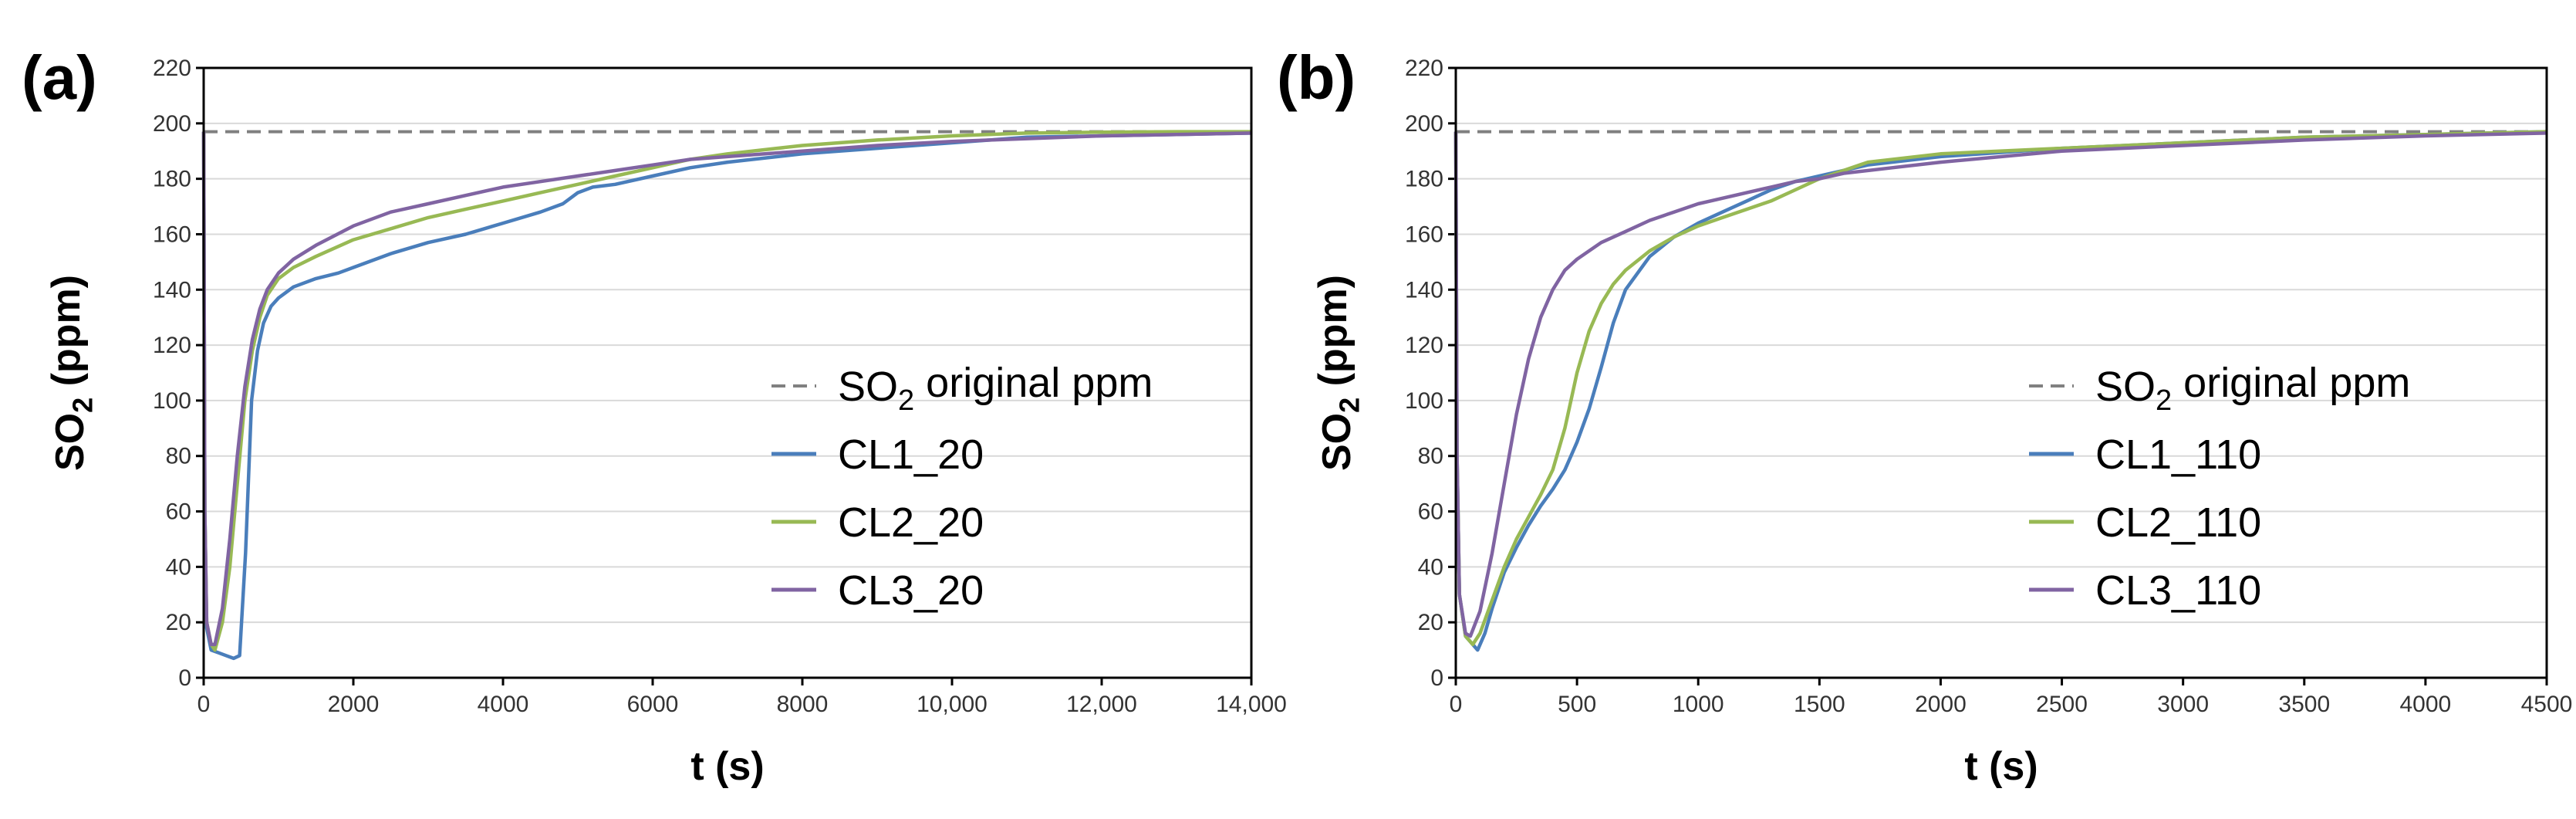 This screenshot has width=2576, height=819. I want to click on x-tick-label-2500: 2500, so click(2062, 704).